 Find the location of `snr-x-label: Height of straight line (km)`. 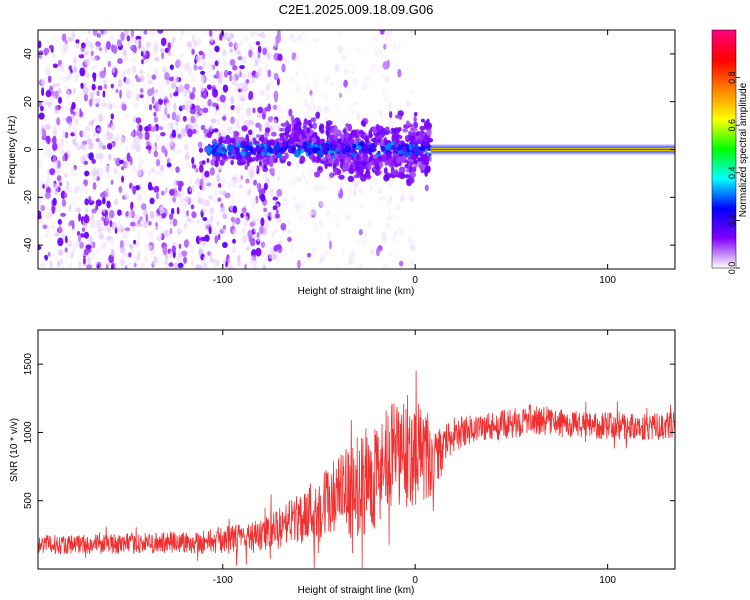

snr-x-label: Height of straight line (km) is located at coordinates (356, 590).